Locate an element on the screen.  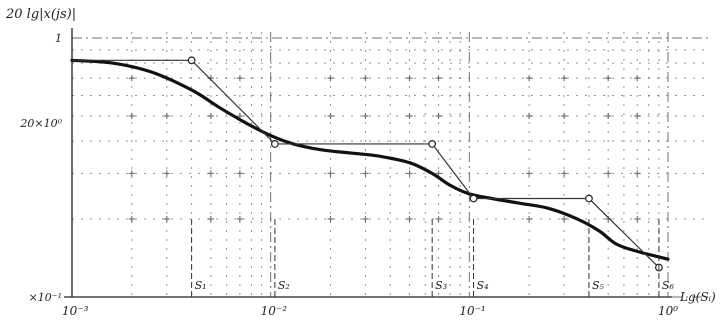
breakpoint-label: S₅ is located at coordinates (598, 285).